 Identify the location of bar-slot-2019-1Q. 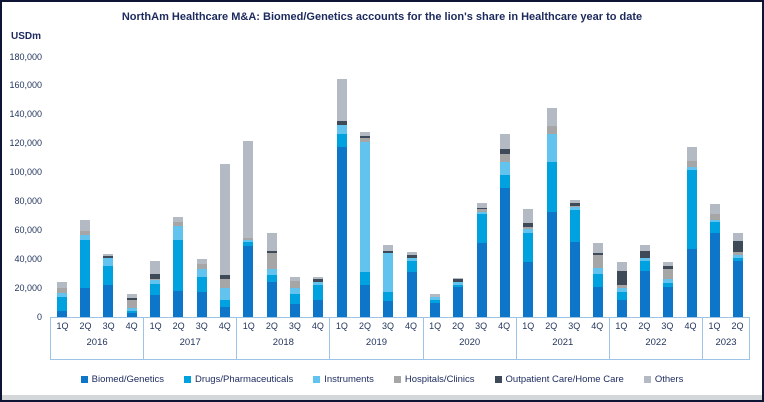
(341, 187).